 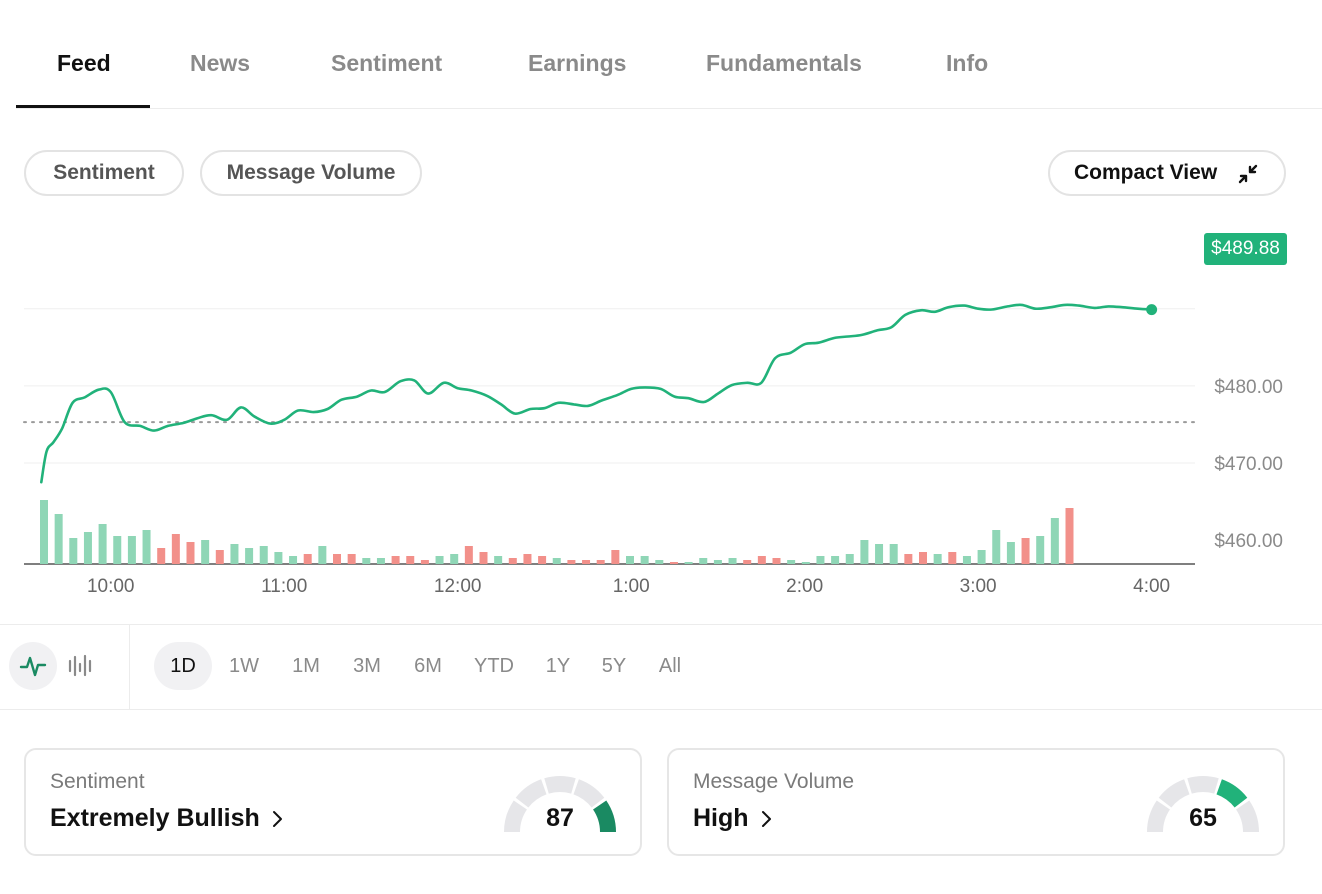 I want to click on range-3m: 3M, so click(x=367, y=665).